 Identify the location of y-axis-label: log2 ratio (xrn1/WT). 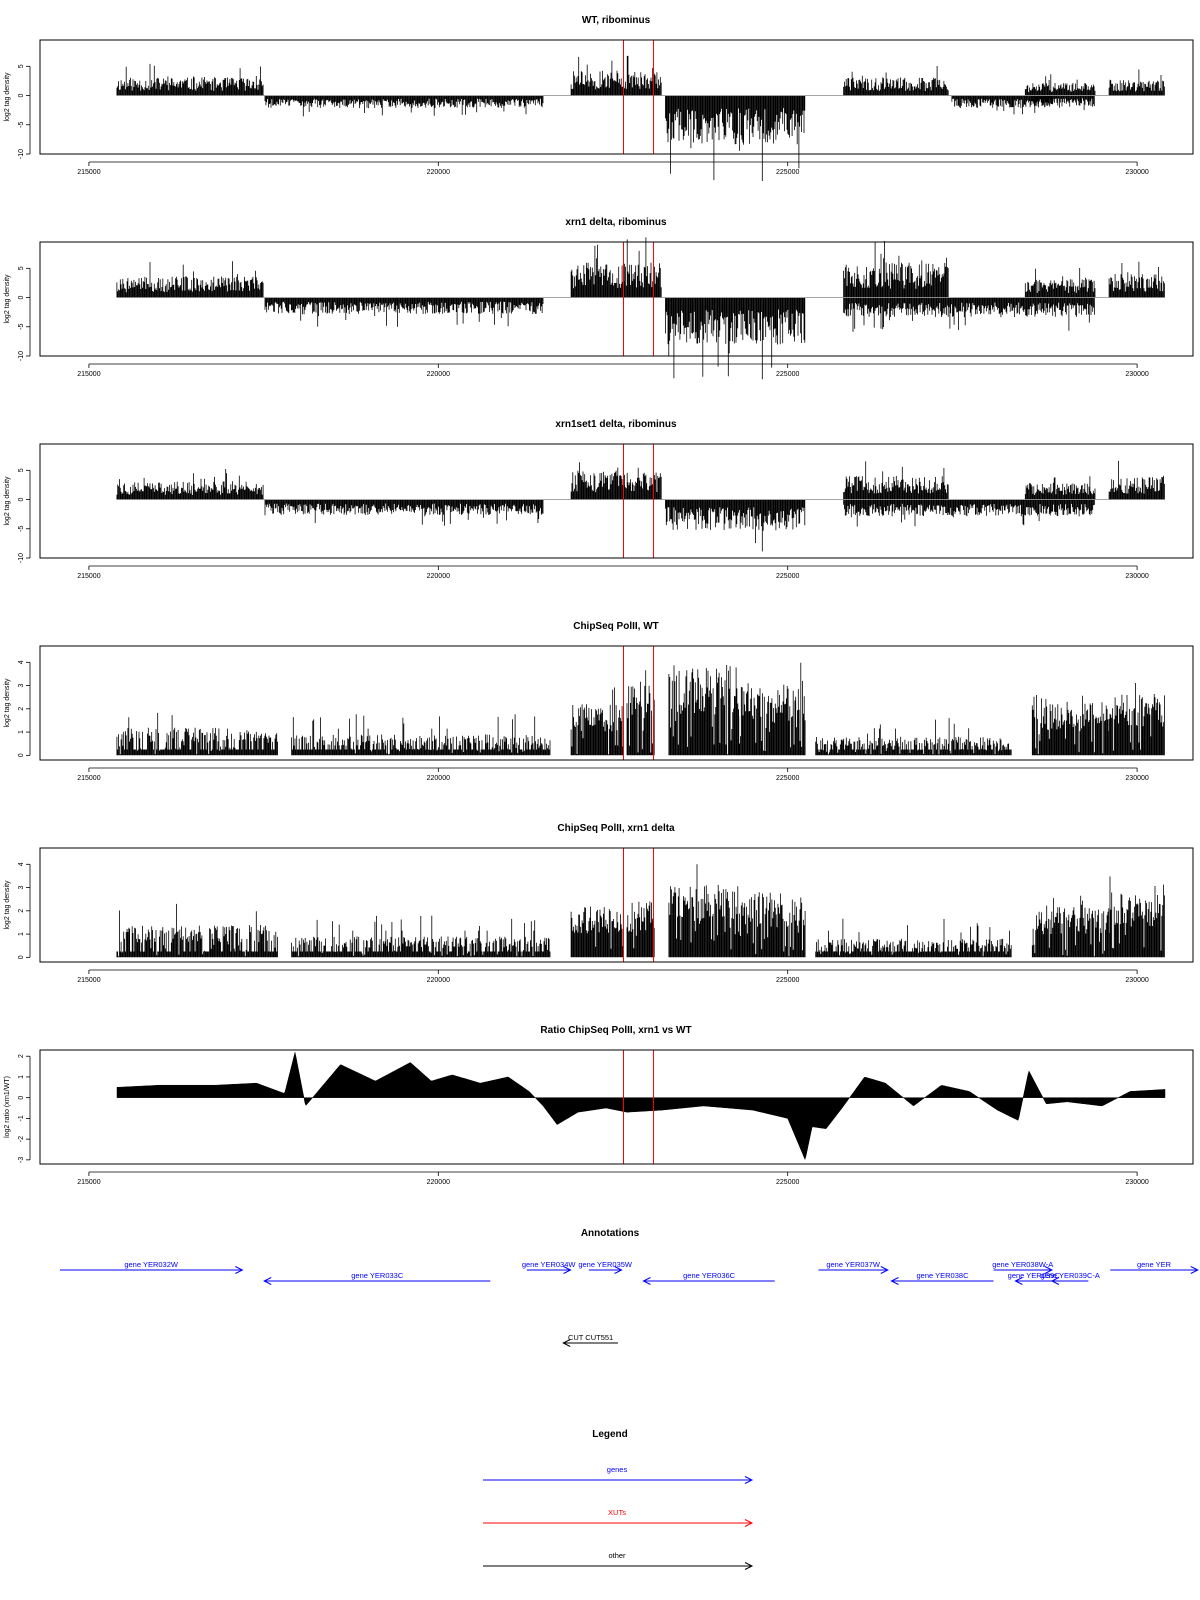
(7, 1107).